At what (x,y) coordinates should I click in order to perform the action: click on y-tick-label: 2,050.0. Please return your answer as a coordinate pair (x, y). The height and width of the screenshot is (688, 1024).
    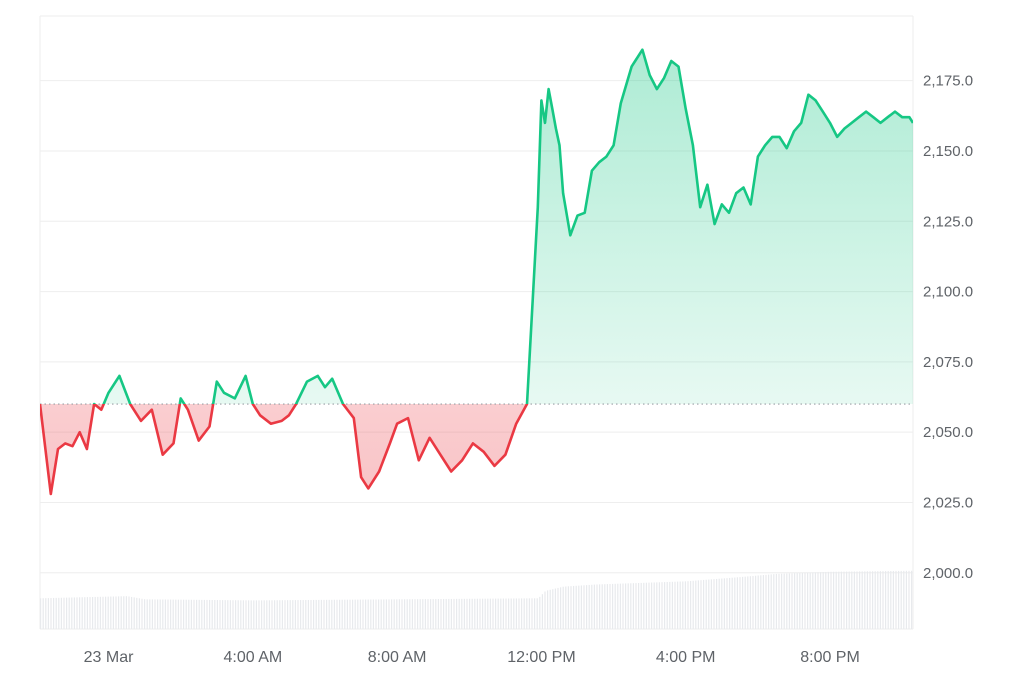
    Looking at the image, I should click on (948, 432).